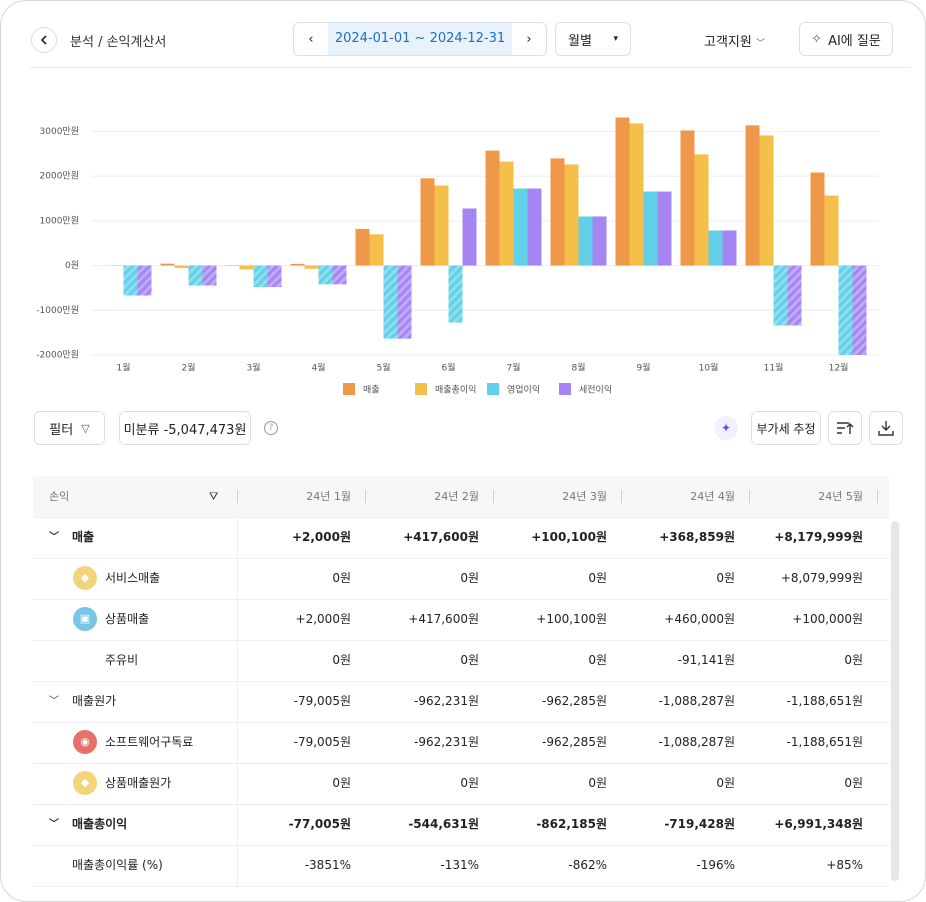 The image size is (926, 902). I want to click on table-cell: -1,088,287원, so click(678, 701).